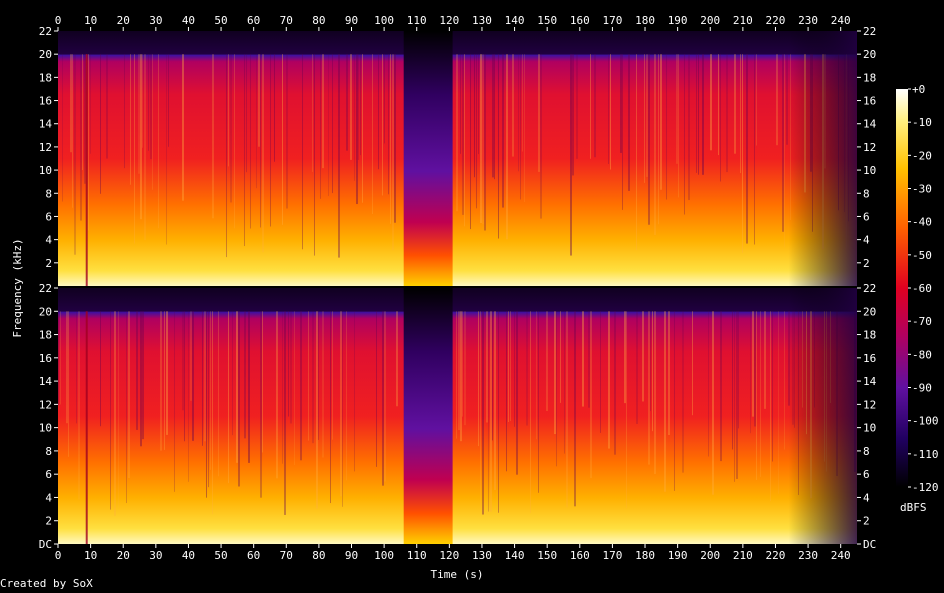 The width and height of the screenshot is (944, 593). I want to click on x-tick-label: 140, so click(515, 555).